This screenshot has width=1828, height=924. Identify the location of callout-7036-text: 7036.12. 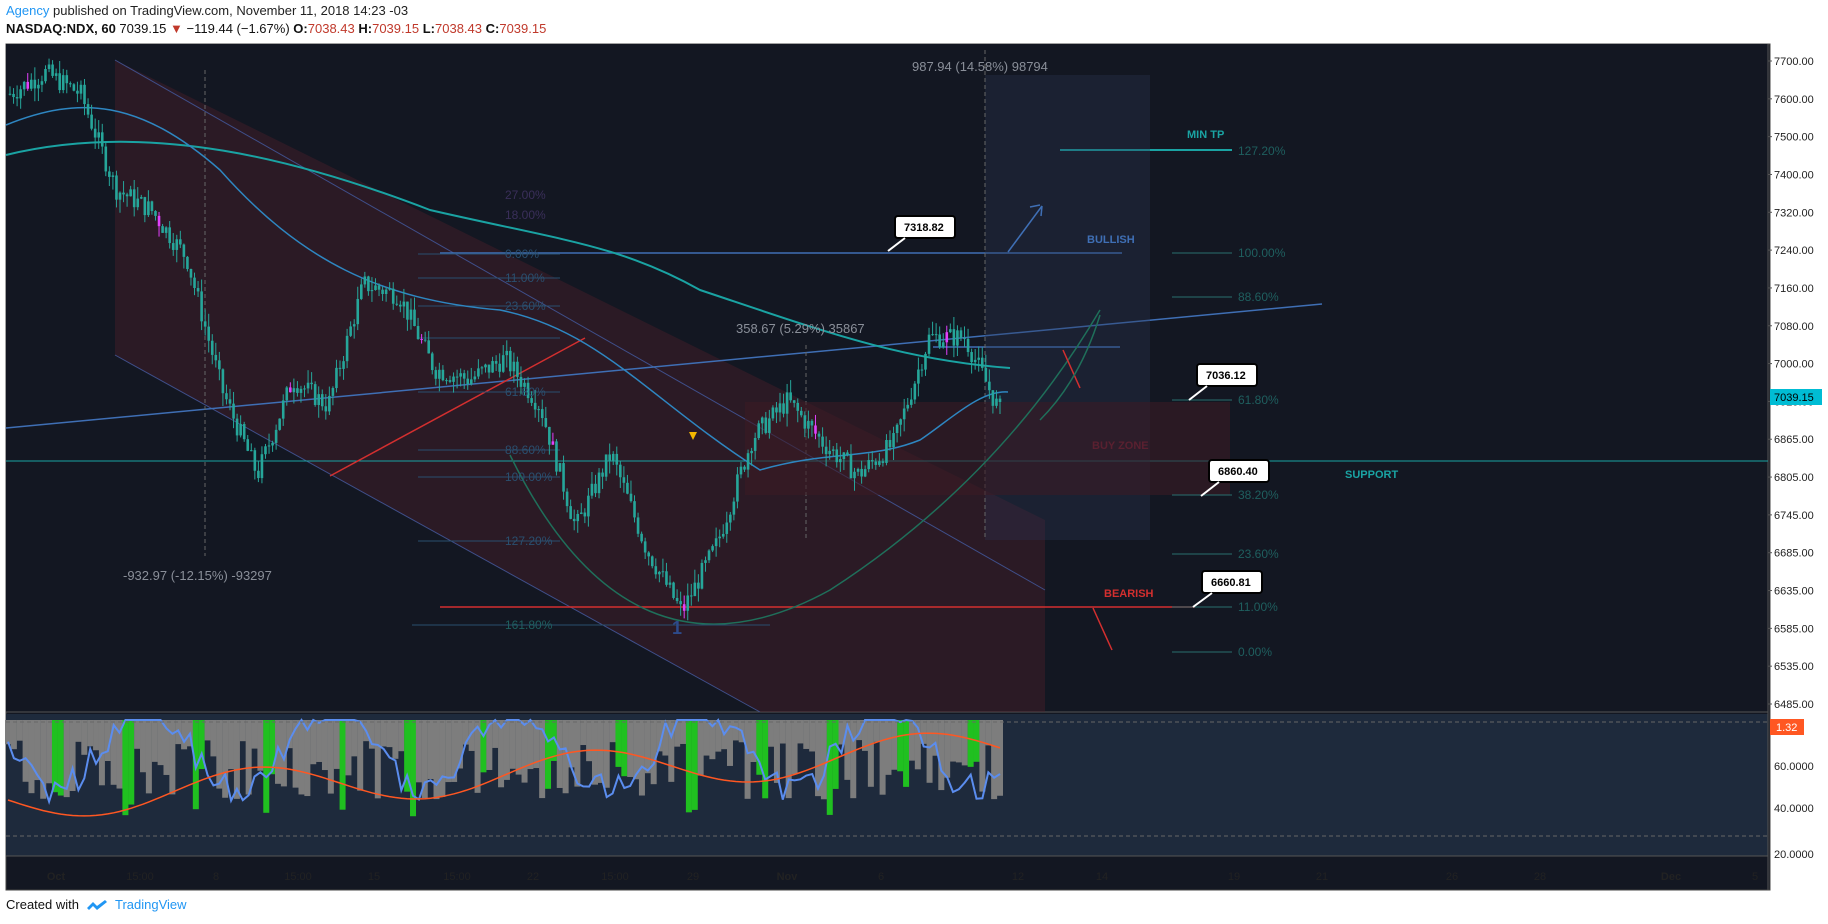
(1226, 376).